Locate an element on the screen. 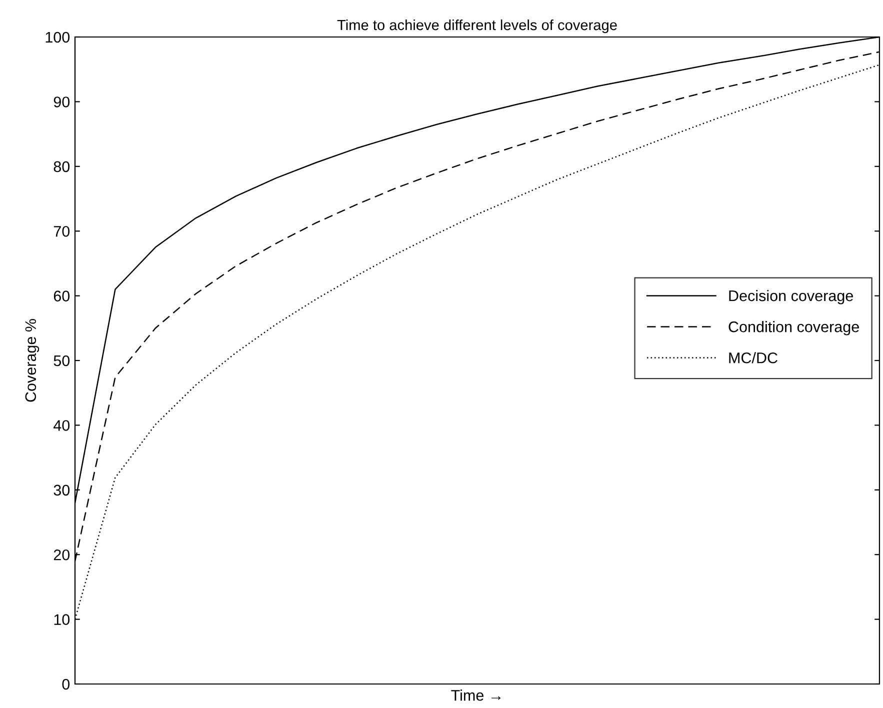  legend-label: Condition coverage is located at coordinates (793, 328).